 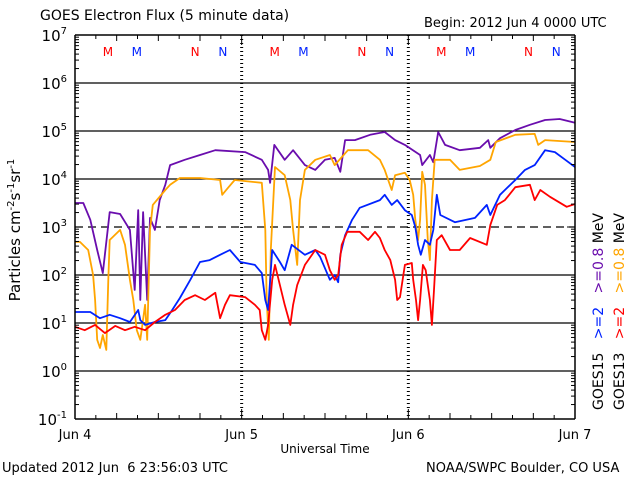 What do you see at coordinates (115, 468) in the screenshot?
I see `updated-timestamp: Updated 2012 Jun 6 23:56:03 UTC` at bounding box center [115, 468].